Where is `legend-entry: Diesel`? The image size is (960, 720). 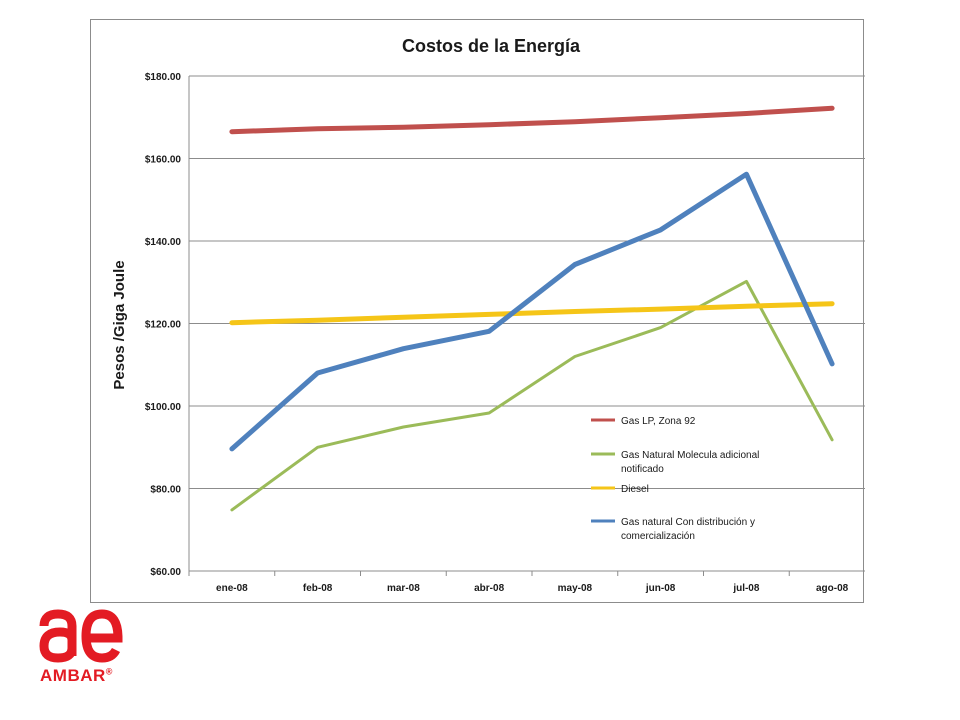 legend-entry: Diesel is located at coordinates (635, 489).